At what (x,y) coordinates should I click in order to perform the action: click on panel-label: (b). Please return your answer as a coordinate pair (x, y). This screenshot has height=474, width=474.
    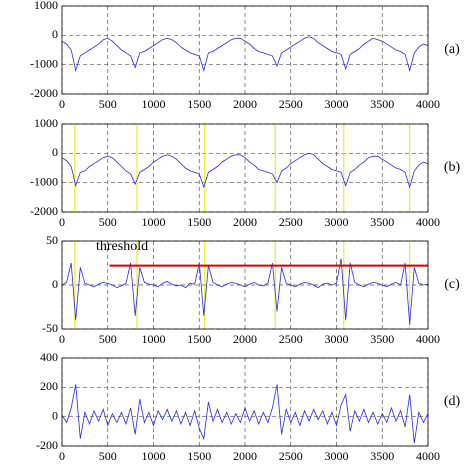
    Looking at the image, I should click on (452, 167).